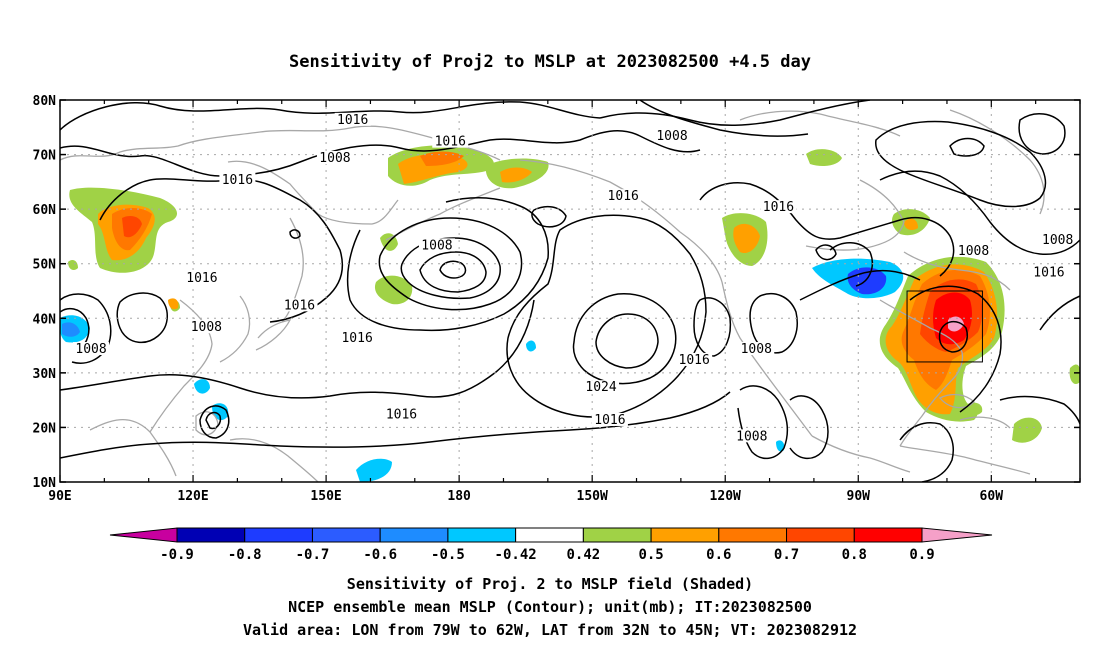  Describe the element at coordinates (192, 496) in the screenshot. I see `lon-label: 120E` at that location.